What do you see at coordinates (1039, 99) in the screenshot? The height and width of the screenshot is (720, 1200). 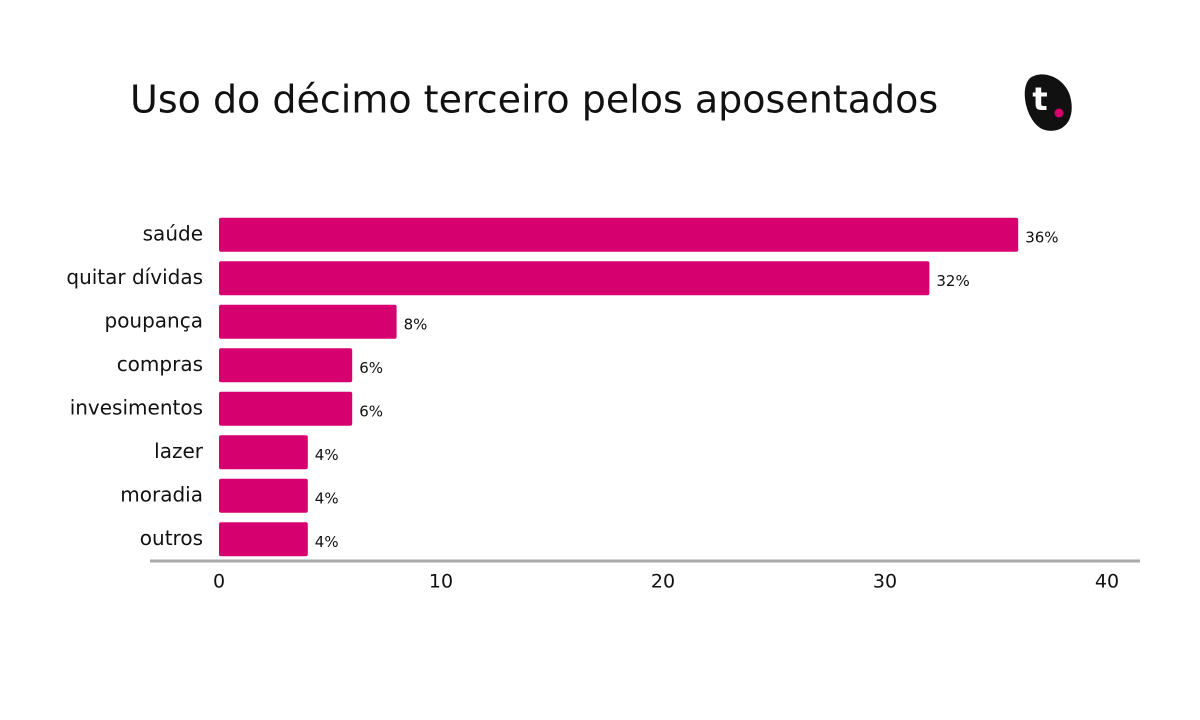 I see `logo-text: t` at bounding box center [1039, 99].